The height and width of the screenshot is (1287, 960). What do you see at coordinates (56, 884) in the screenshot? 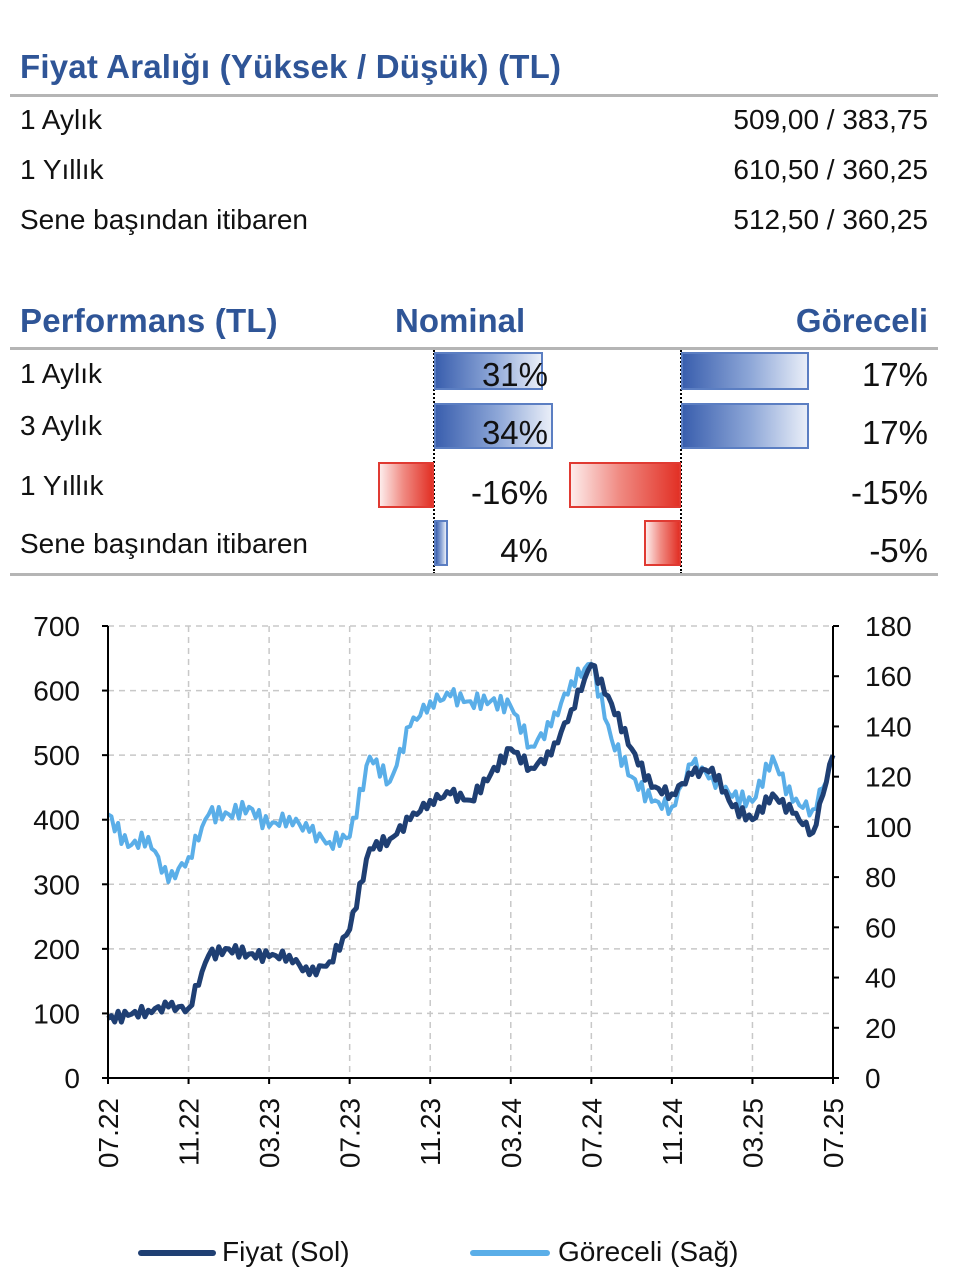
I see `left-tick-label: 300` at bounding box center [56, 884].